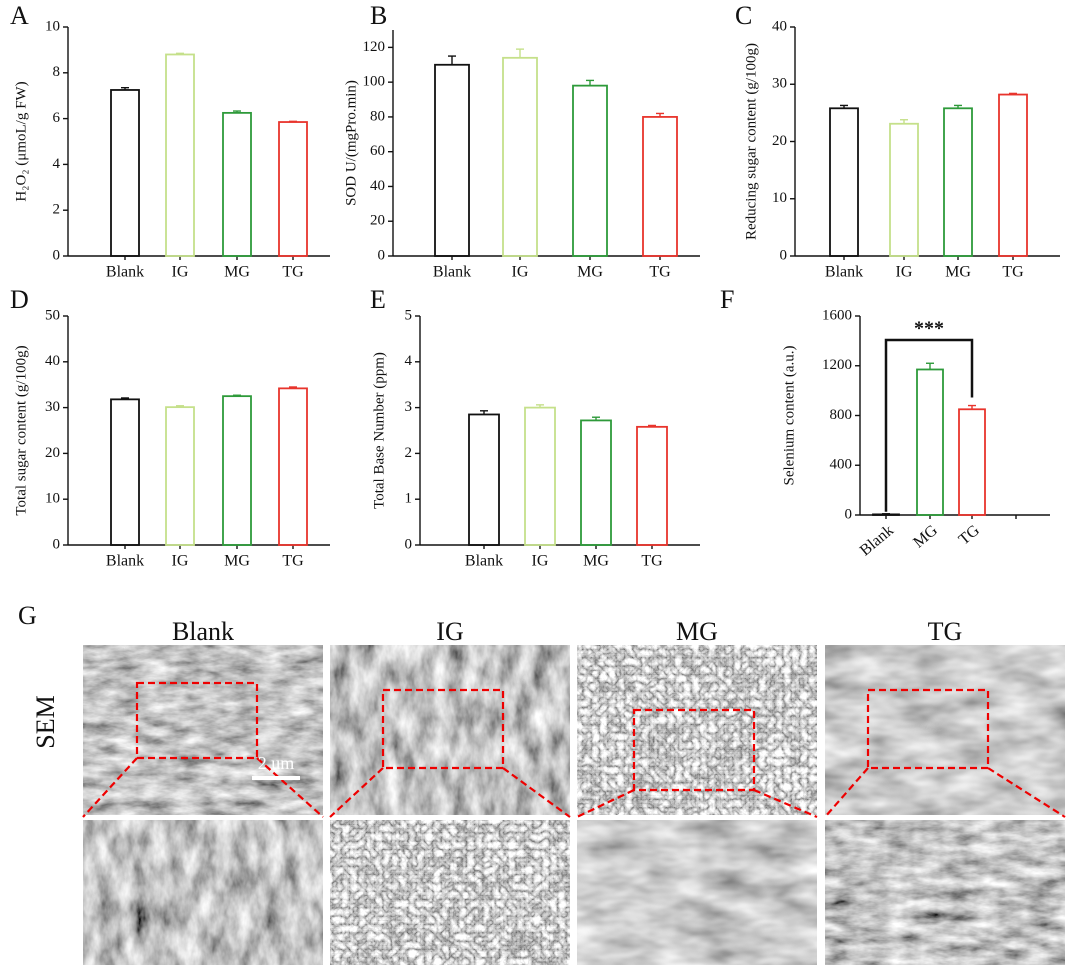  Describe the element at coordinates (378, 15) in the screenshot. I see `panel-label: B` at that location.